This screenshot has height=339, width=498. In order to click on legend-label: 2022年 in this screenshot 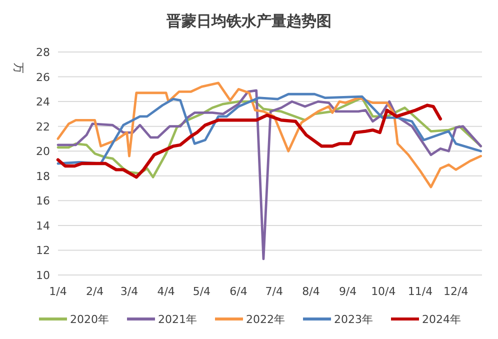, I will do `click(265, 319)`.